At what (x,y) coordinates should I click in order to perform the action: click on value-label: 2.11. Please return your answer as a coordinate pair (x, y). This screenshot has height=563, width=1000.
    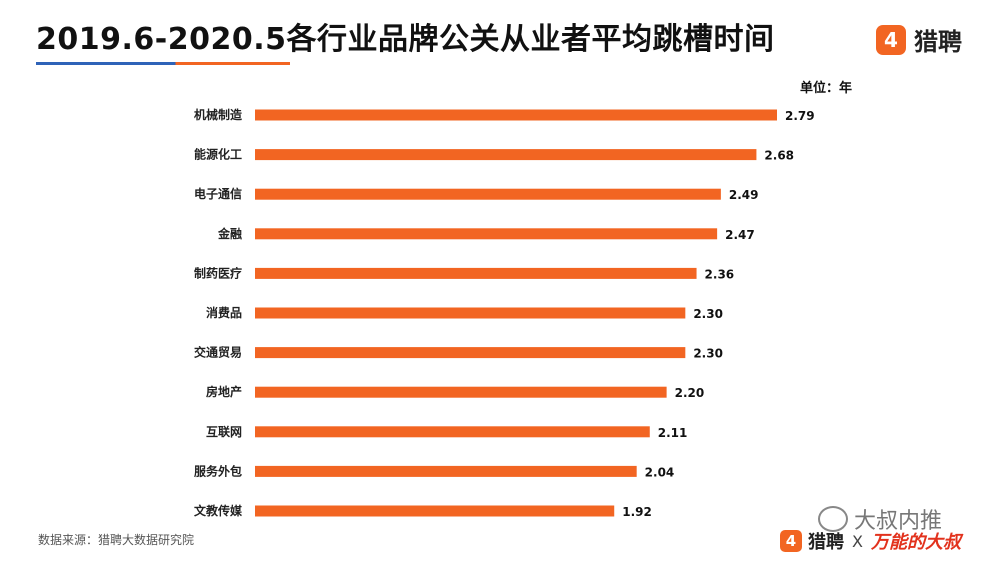
    Looking at the image, I should click on (673, 433).